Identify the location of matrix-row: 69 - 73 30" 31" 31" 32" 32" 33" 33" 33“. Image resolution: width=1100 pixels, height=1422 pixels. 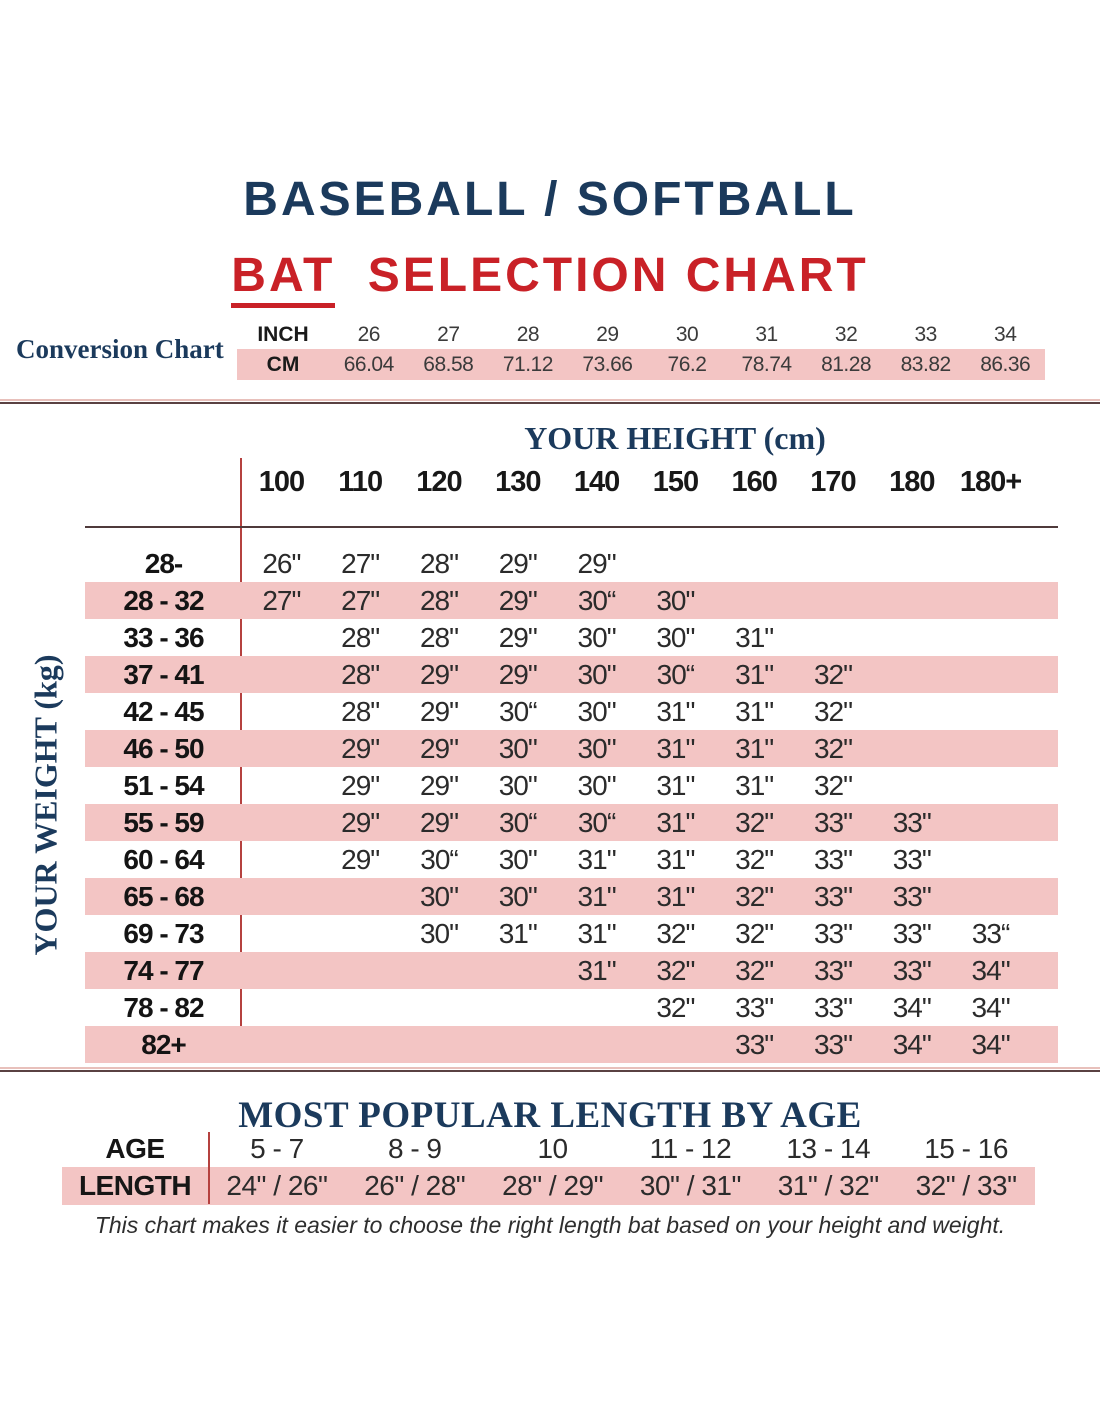
(557, 933).